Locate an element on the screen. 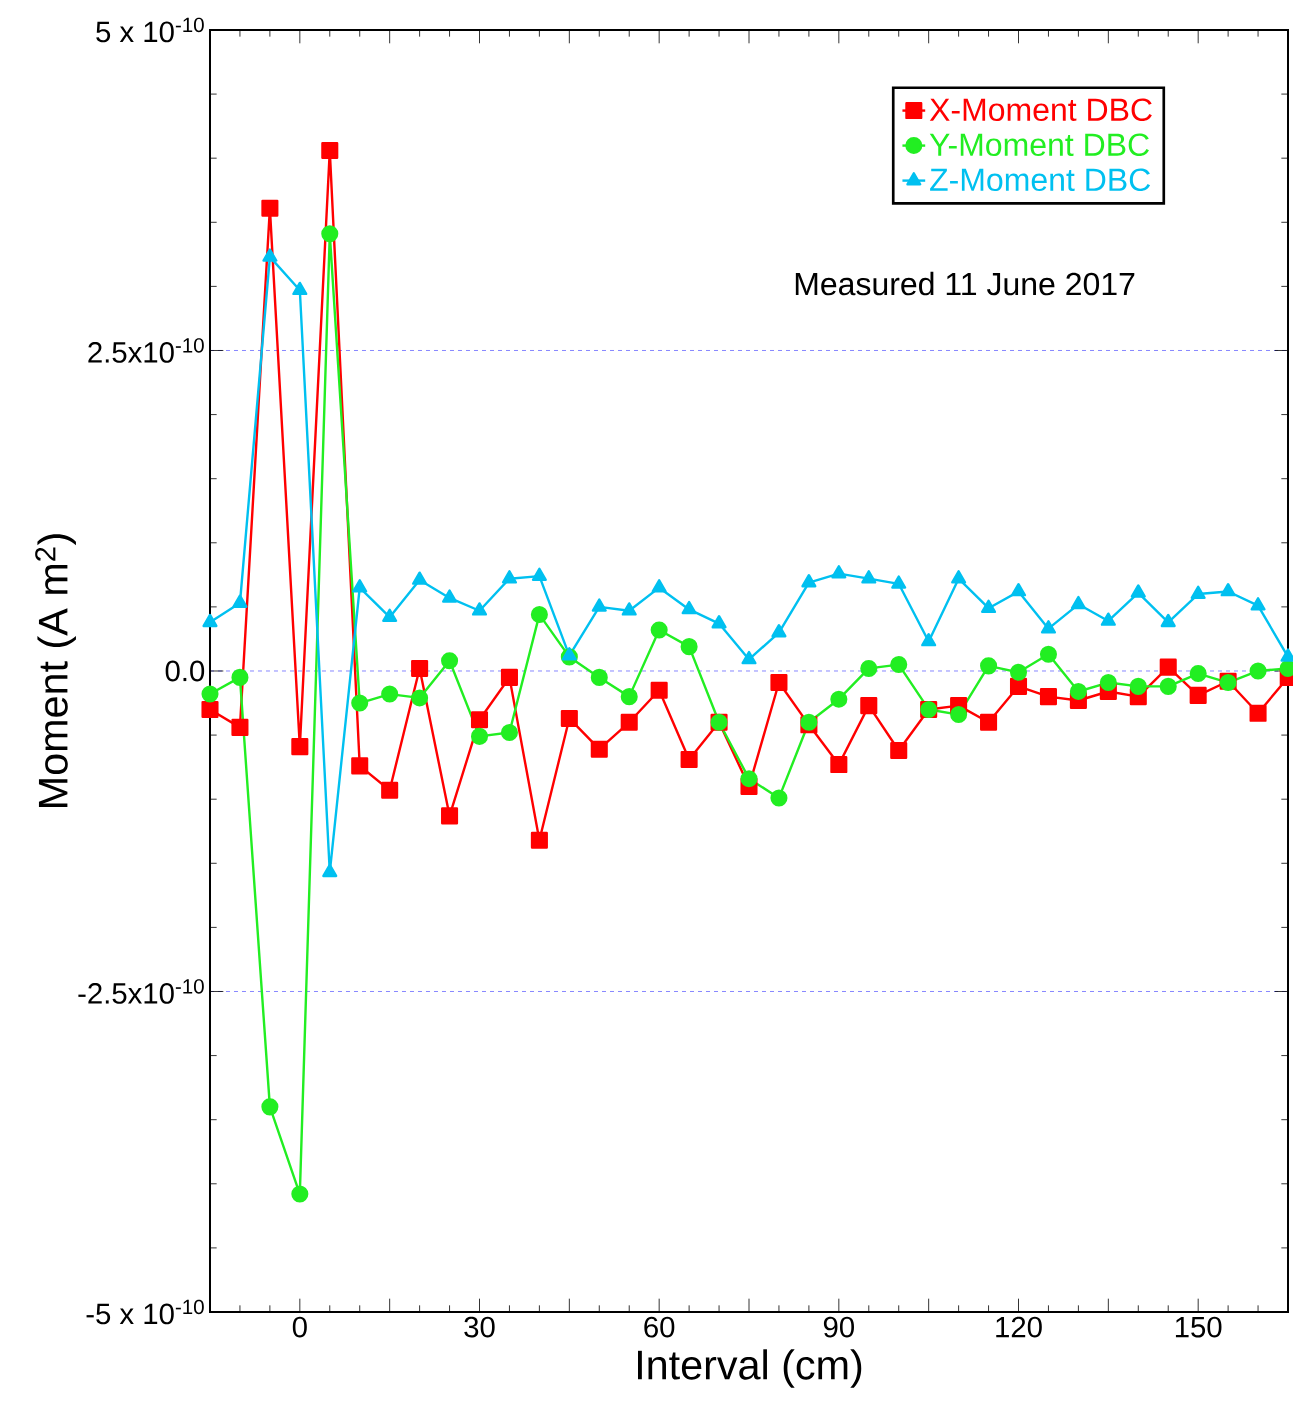  x-tick-label: 60 is located at coordinates (659, 1327).